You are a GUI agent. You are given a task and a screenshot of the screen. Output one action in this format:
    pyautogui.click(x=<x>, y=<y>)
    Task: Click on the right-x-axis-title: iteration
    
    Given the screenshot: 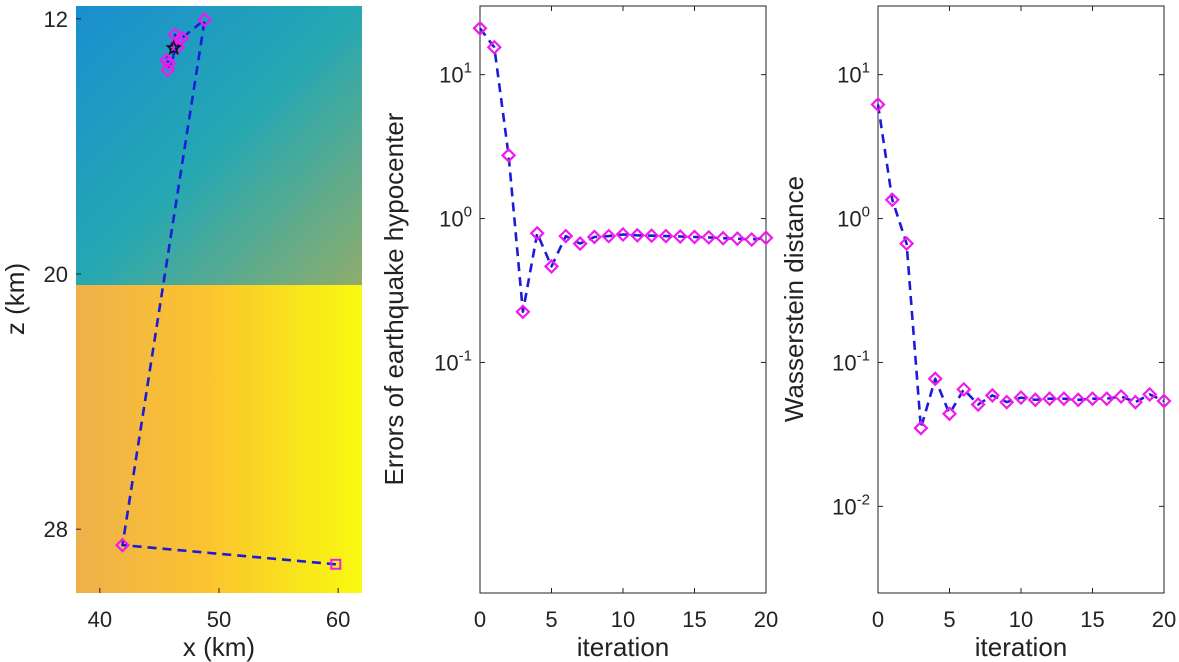 What is the action you would take?
    pyautogui.click(x=1021, y=647)
    